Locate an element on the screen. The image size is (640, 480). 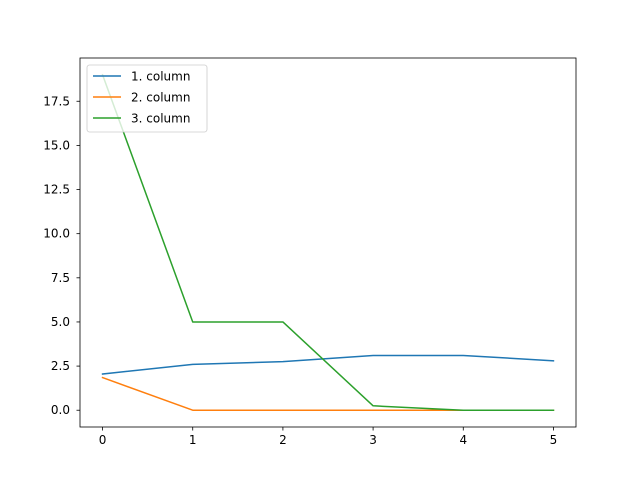
x-tick-label: 4 is located at coordinates (463, 440).